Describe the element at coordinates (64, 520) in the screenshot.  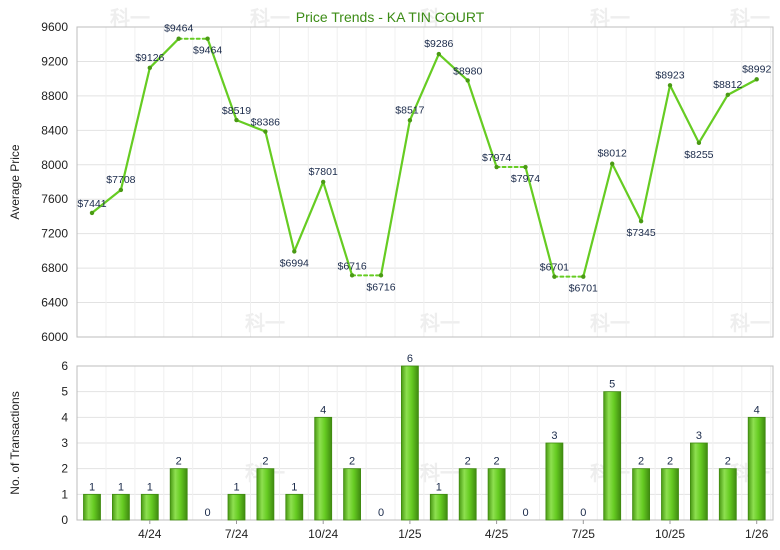
I see `transactions-y-tick-0: 0` at that location.